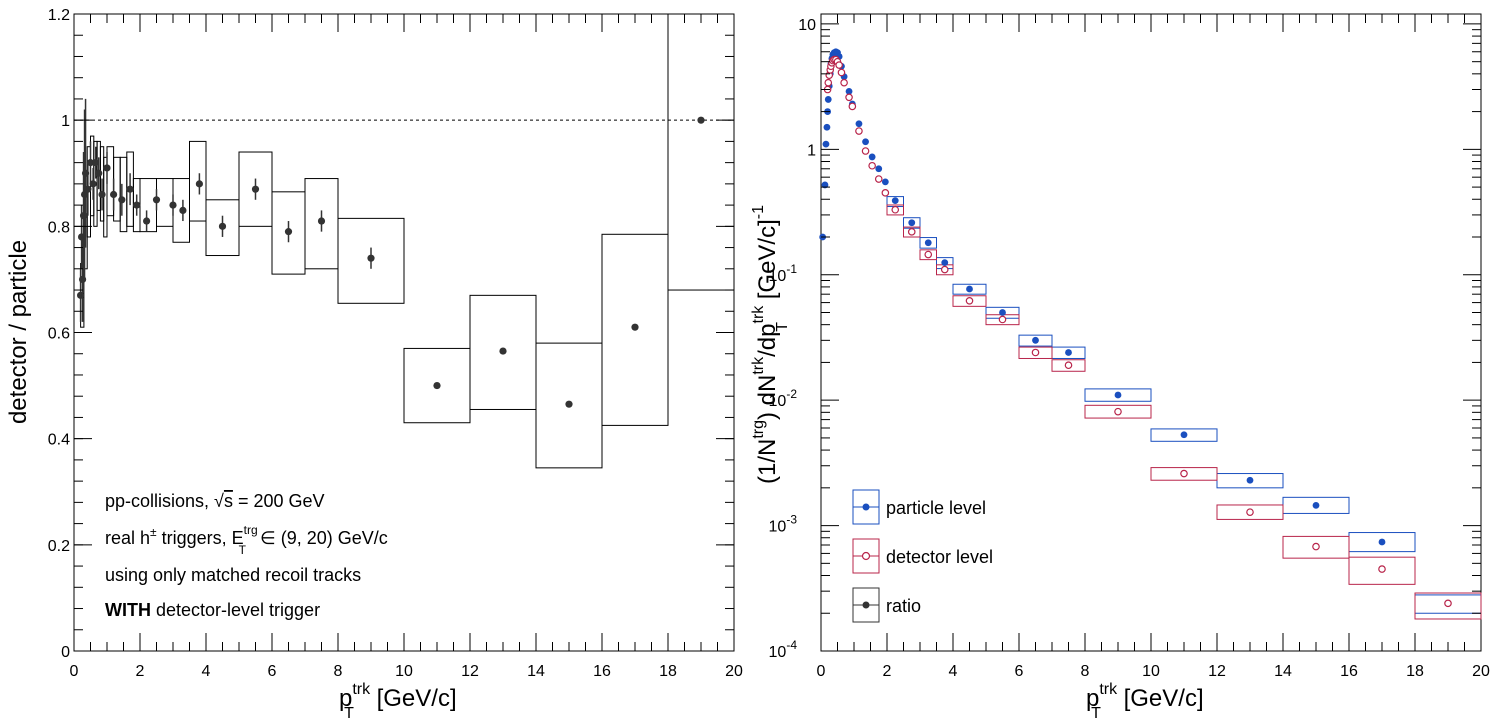 The image size is (1498, 724). I want to click on left-y-tick-label: 0.4, so click(59, 440).